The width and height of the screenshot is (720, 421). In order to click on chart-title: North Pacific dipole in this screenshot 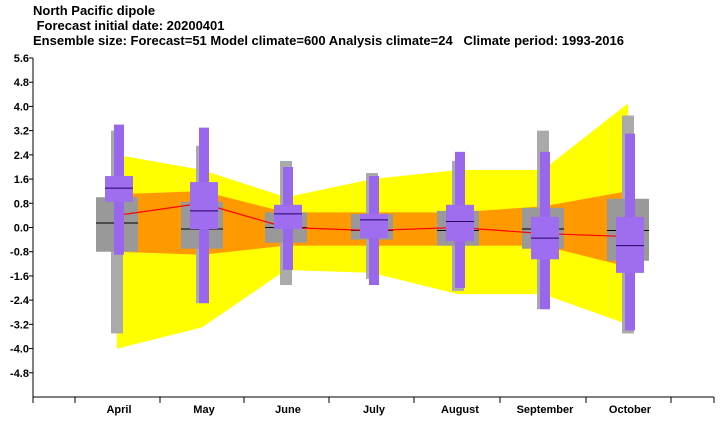, I will do `click(94, 10)`.